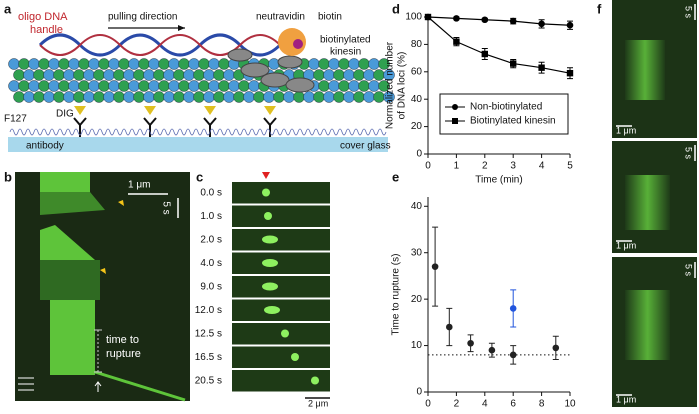  Describe the element at coordinates (417, 44) in the screenshot. I see `y-tick-label: 80` at that location.